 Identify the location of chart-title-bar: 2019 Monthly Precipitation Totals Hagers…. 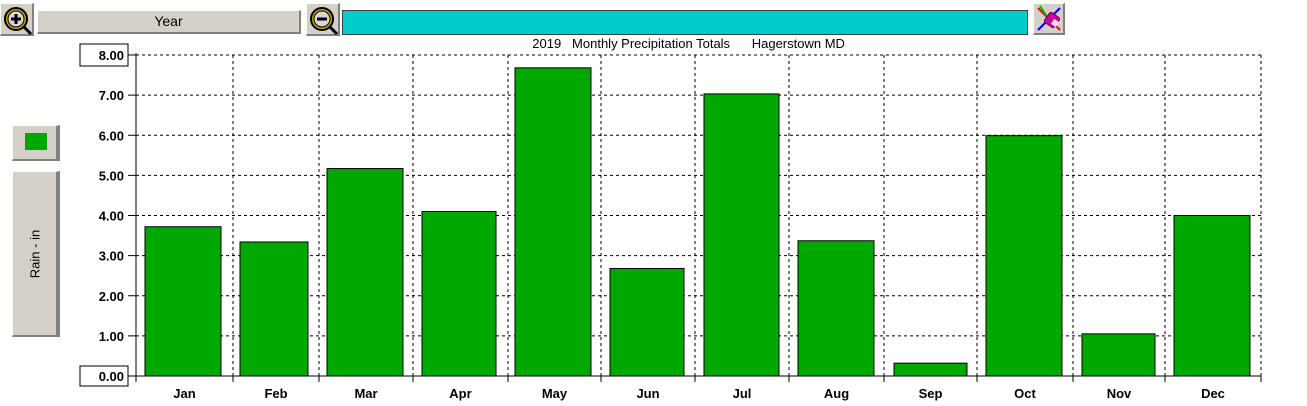
(685, 30).